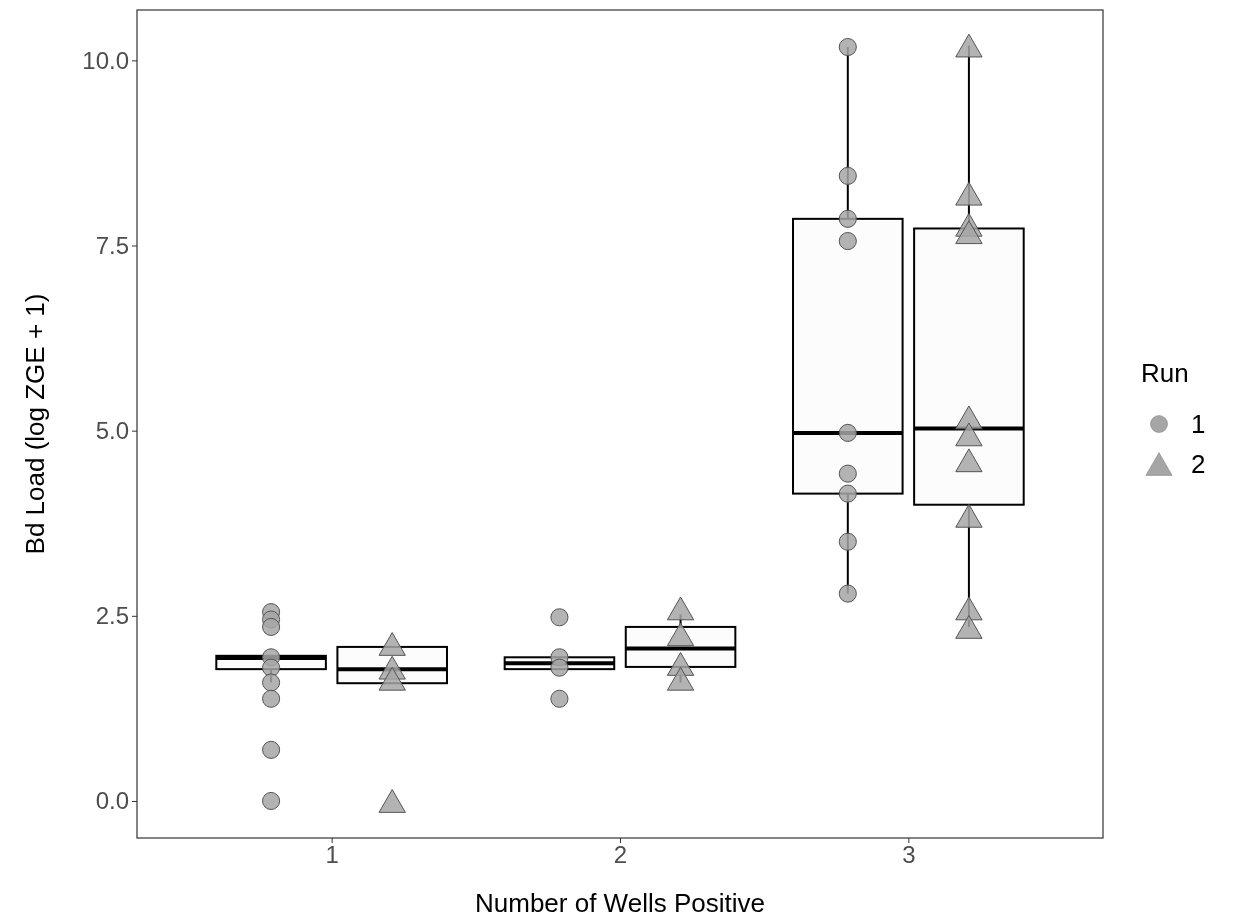 The image size is (1239, 924). Describe the element at coordinates (332, 855) in the screenshot. I see `x-tick-label: 1` at that location.